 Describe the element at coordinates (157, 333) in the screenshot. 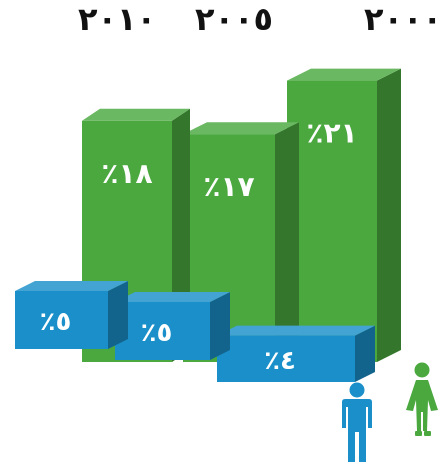

I see `blue-box-label-1: ٪٥` at that location.